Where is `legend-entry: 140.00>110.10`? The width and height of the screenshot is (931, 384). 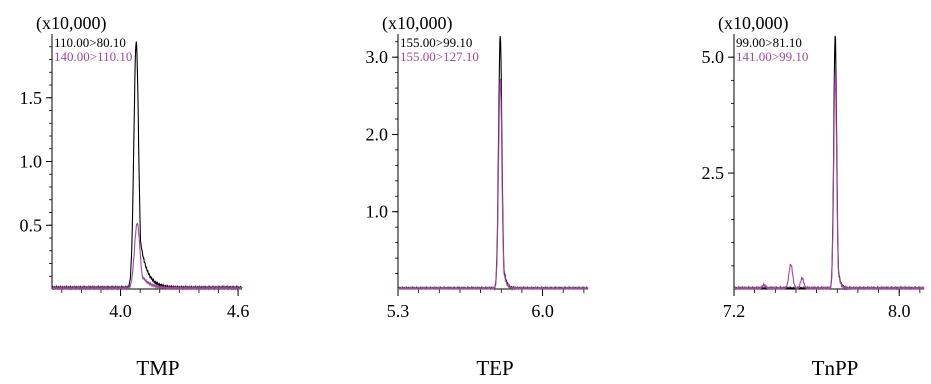
legend-entry: 140.00>110.10 is located at coordinates (93, 56).